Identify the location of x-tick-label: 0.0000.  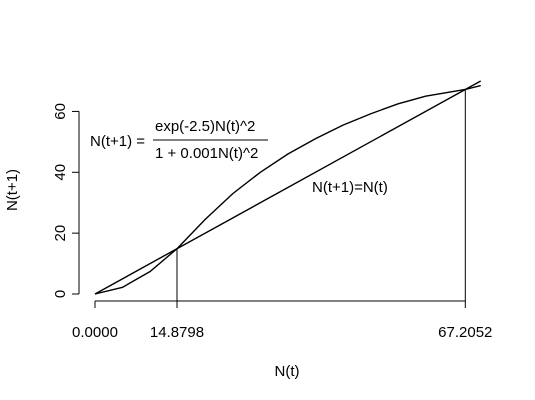
(95, 332).